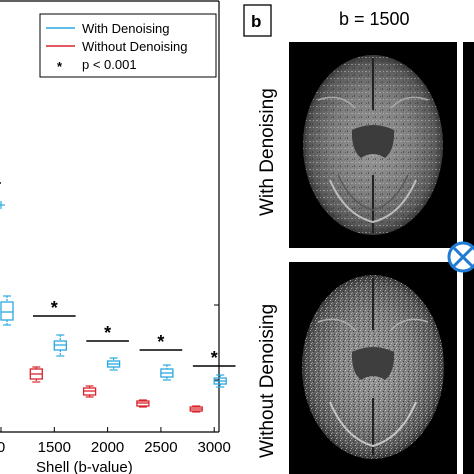 The image size is (474, 474). I want to click on x-tick-label: 1500, so click(54, 447).